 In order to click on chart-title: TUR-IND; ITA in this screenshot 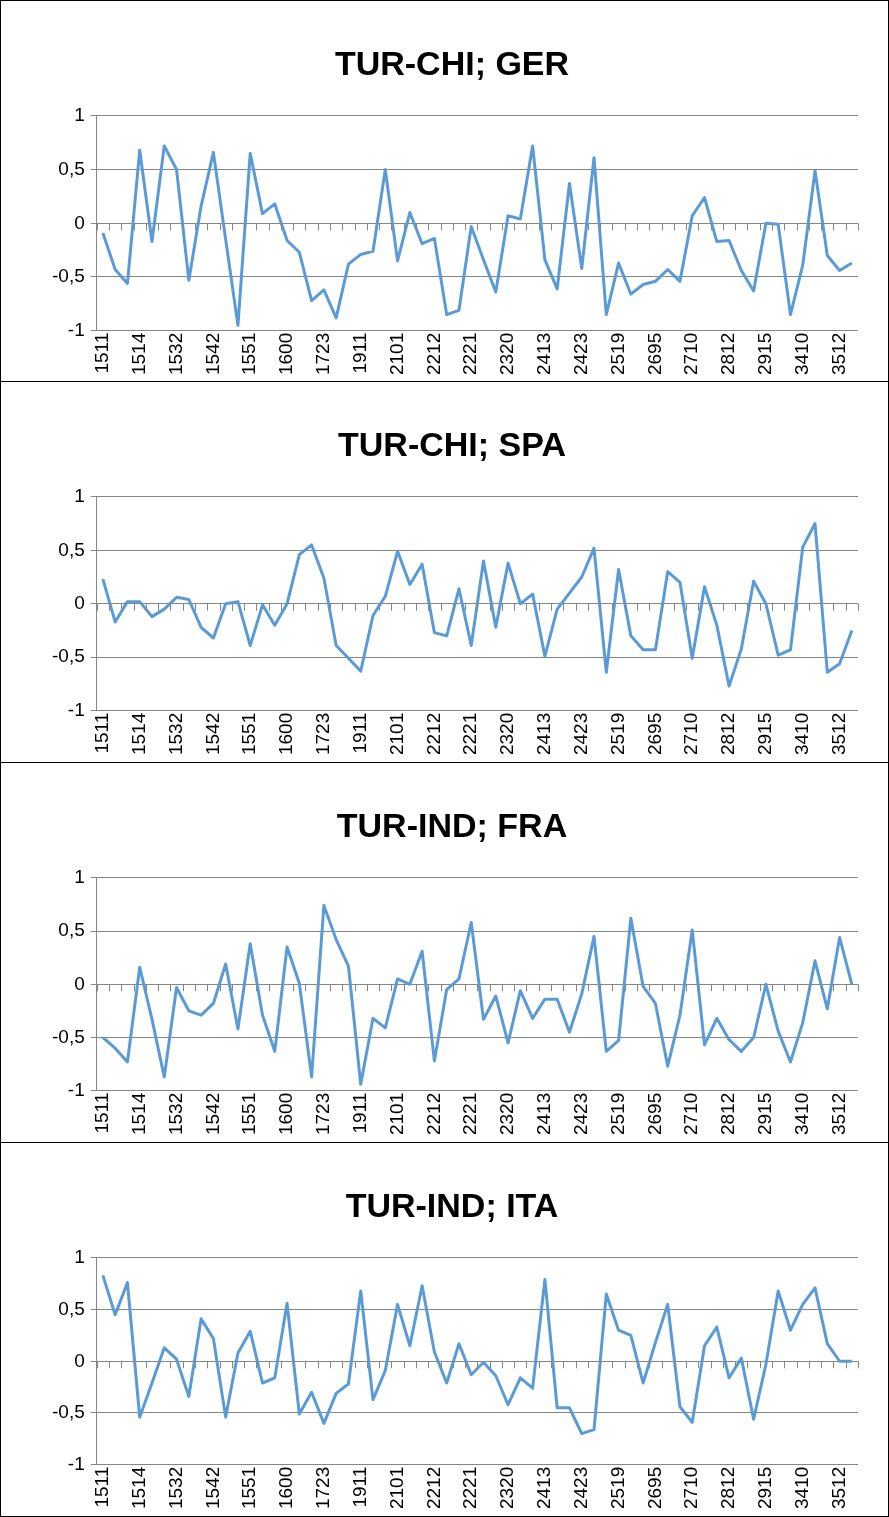, I will do `click(452, 1204)`.